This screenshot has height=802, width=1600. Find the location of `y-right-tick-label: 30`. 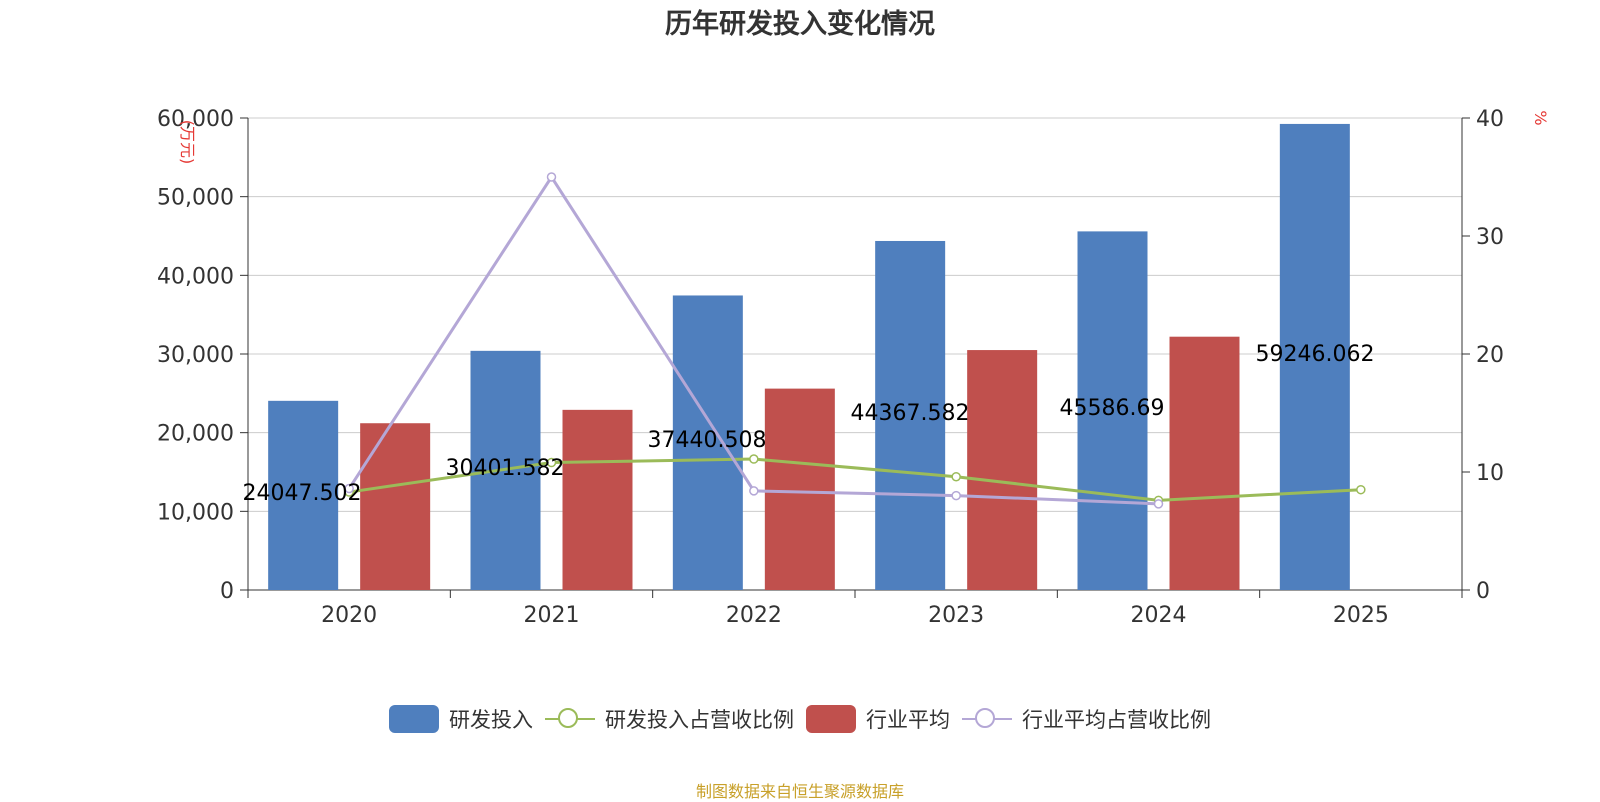

y-right-tick-label: 30 is located at coordinates (1490, 237).